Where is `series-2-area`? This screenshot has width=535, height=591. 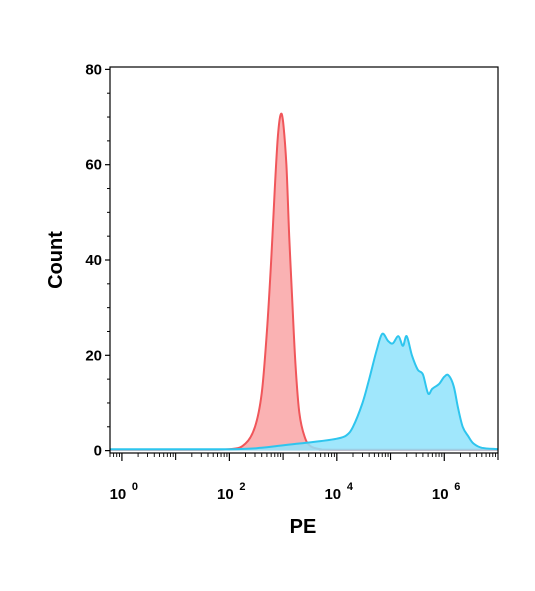
series-2-area is located at coordinates (304, 392).